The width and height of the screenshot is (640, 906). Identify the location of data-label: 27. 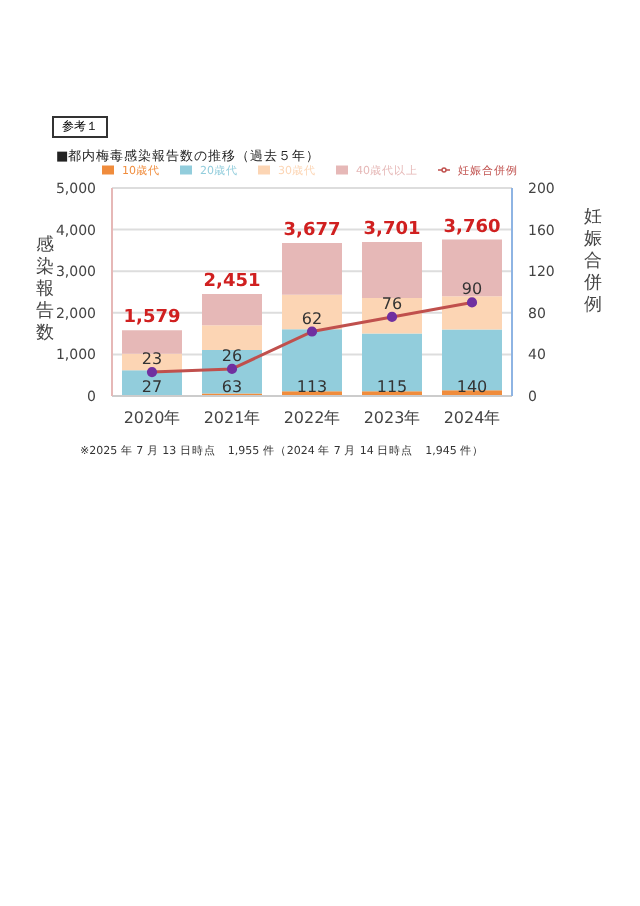
(152, 387).